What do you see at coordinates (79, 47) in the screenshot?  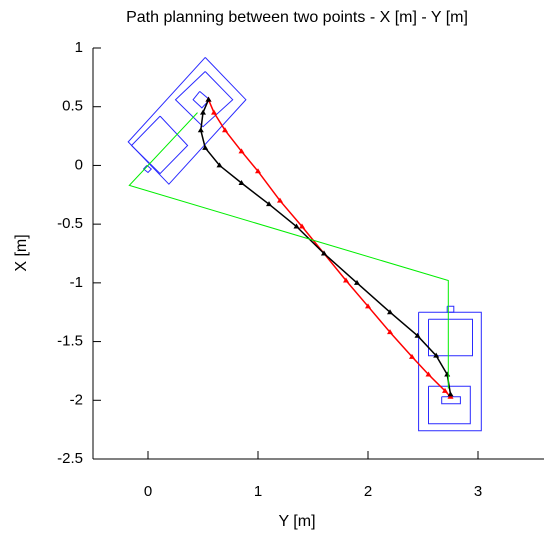 I see `y-tick-label: 1` at bounding box center [79, 47].